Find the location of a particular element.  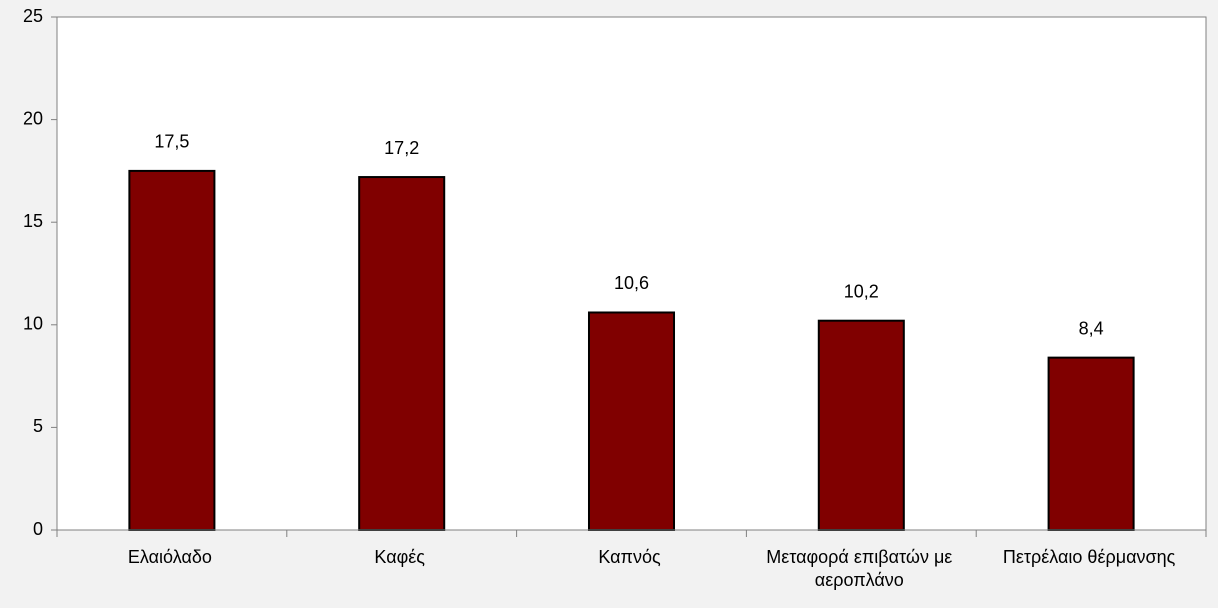

x-tick-label-box: Μεταφορά επιβατών με αεροπλάνο is located at coordinates (859, 568).